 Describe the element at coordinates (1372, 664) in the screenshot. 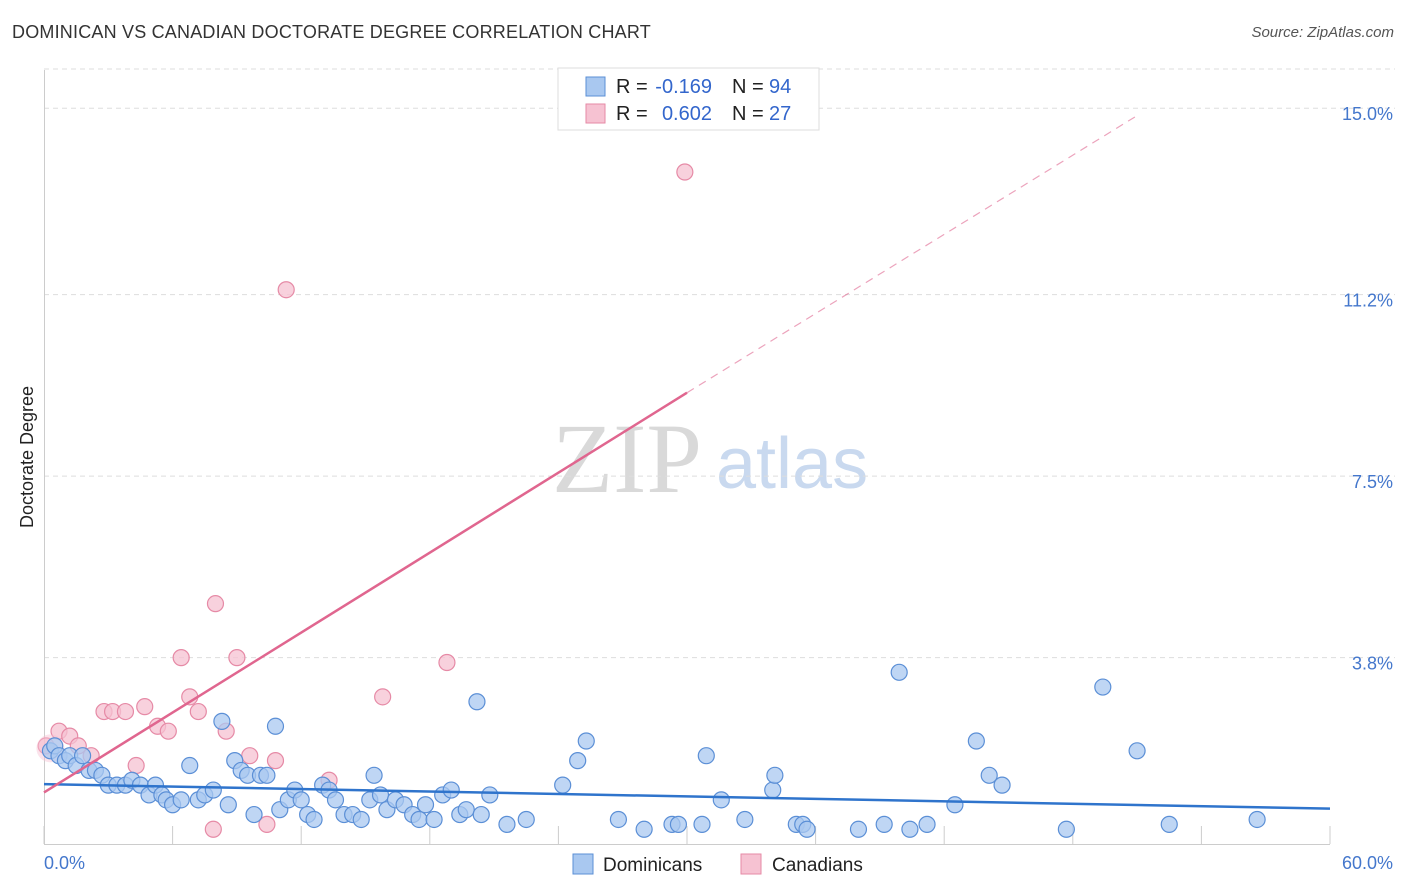

I see `y-tick-label: 3.8%` at that location.